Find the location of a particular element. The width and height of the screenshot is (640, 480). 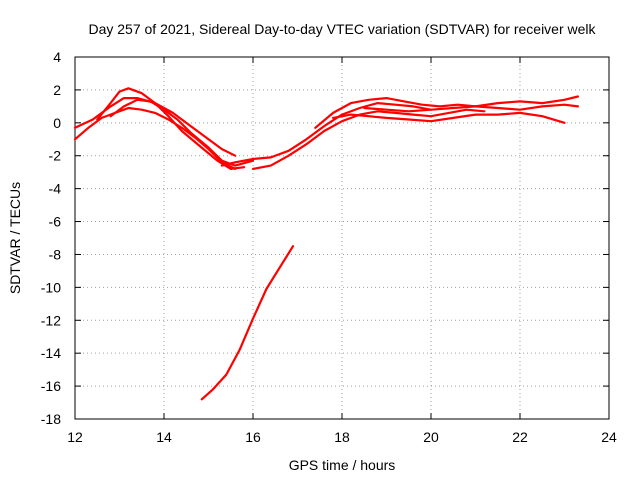

series-line-sat-j is located at coordinates (247, 323).